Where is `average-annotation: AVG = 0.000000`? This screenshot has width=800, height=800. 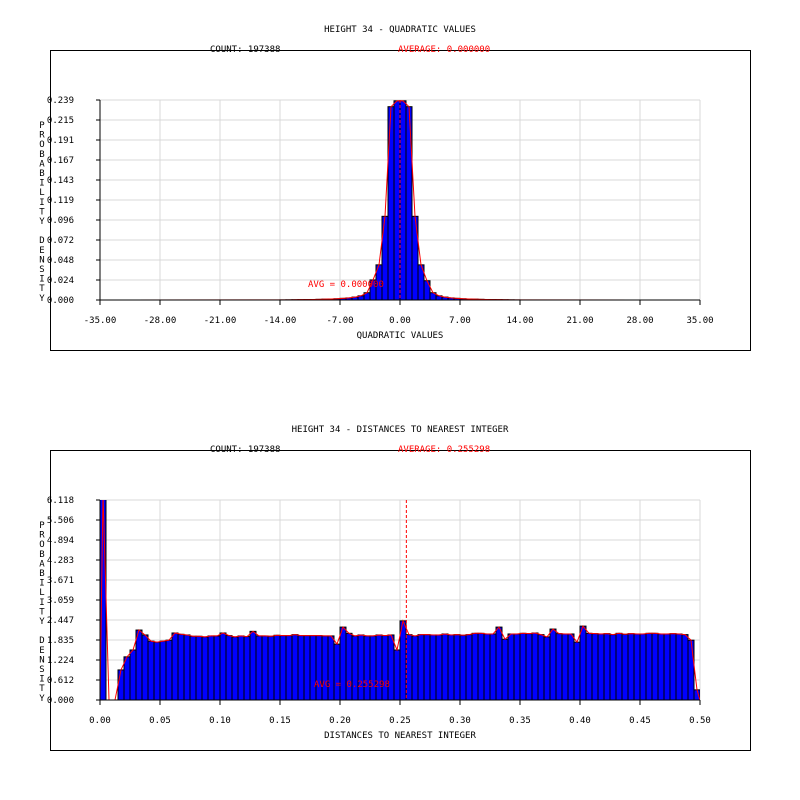
average-annotation: AVG = 0.000000 is located at coordinates (346, 285).